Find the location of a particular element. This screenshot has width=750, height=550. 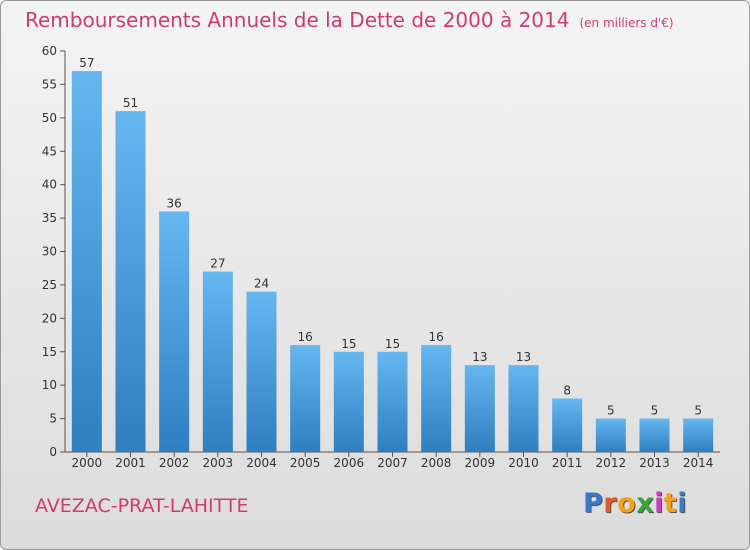

data-label: 51 is located at coordinates (130, 103).